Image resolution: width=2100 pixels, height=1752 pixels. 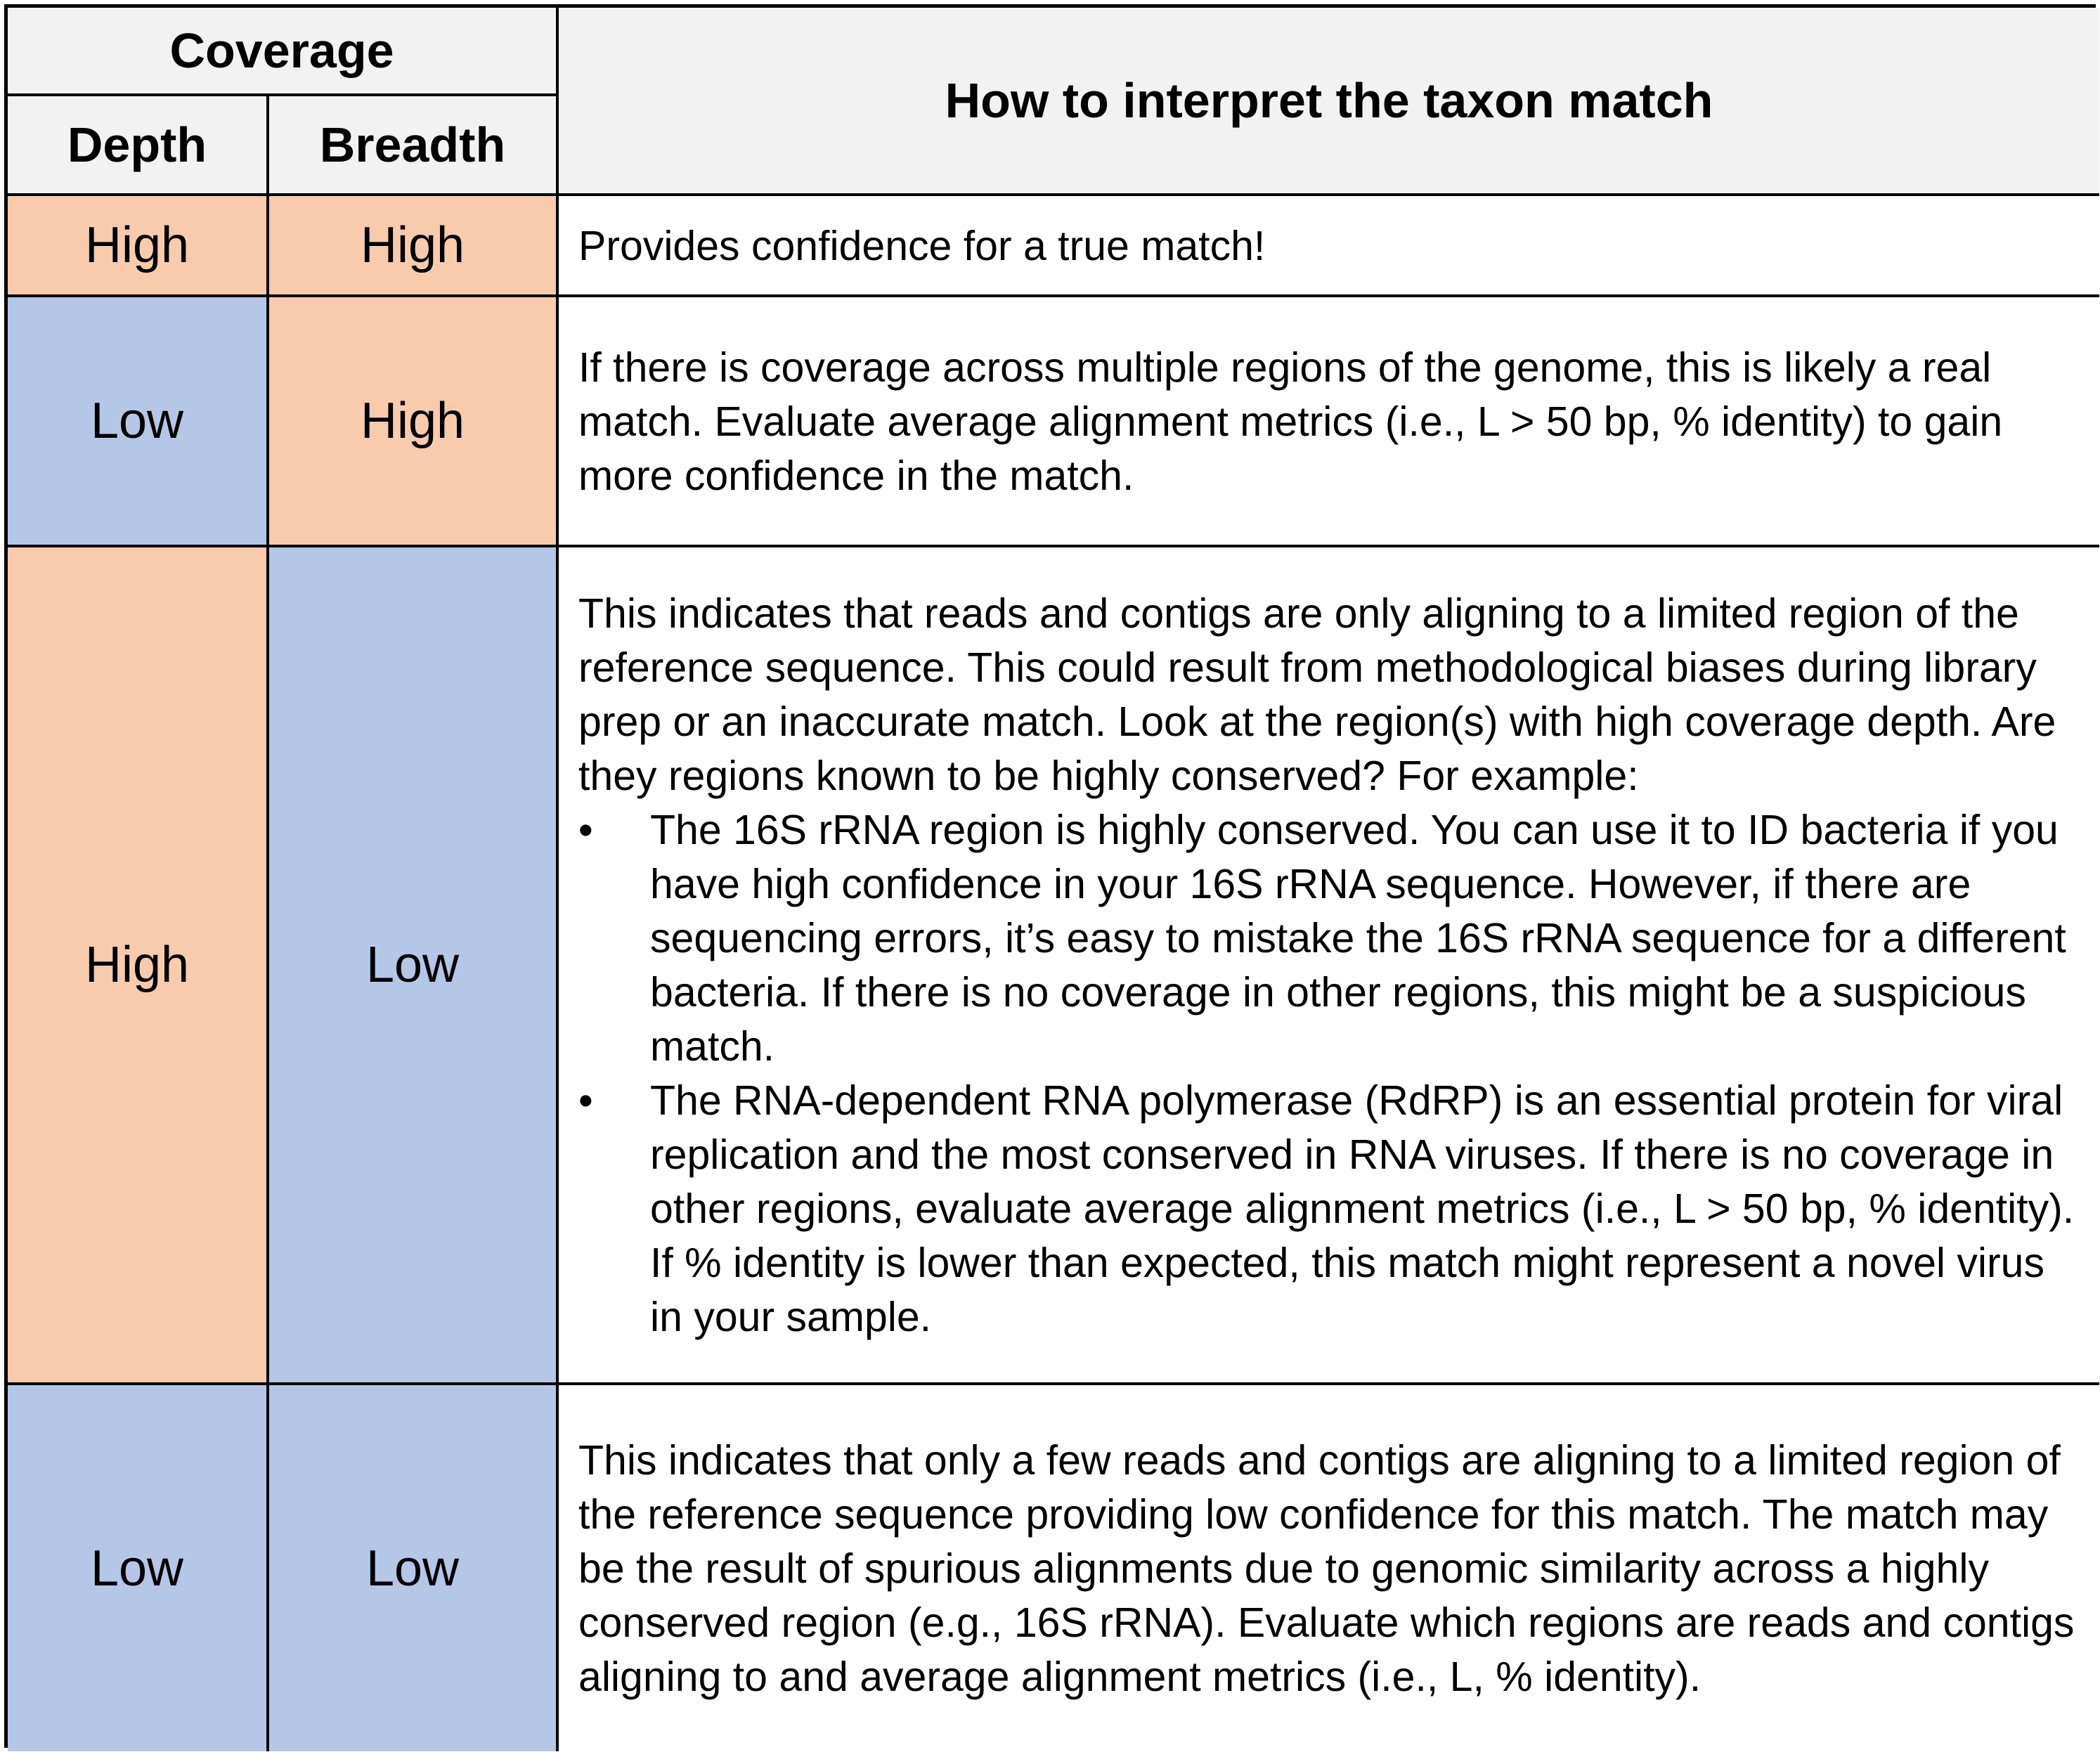 I want to click on interpretation-text: Provides confidence for a true match!, so click(x=922, y=245).